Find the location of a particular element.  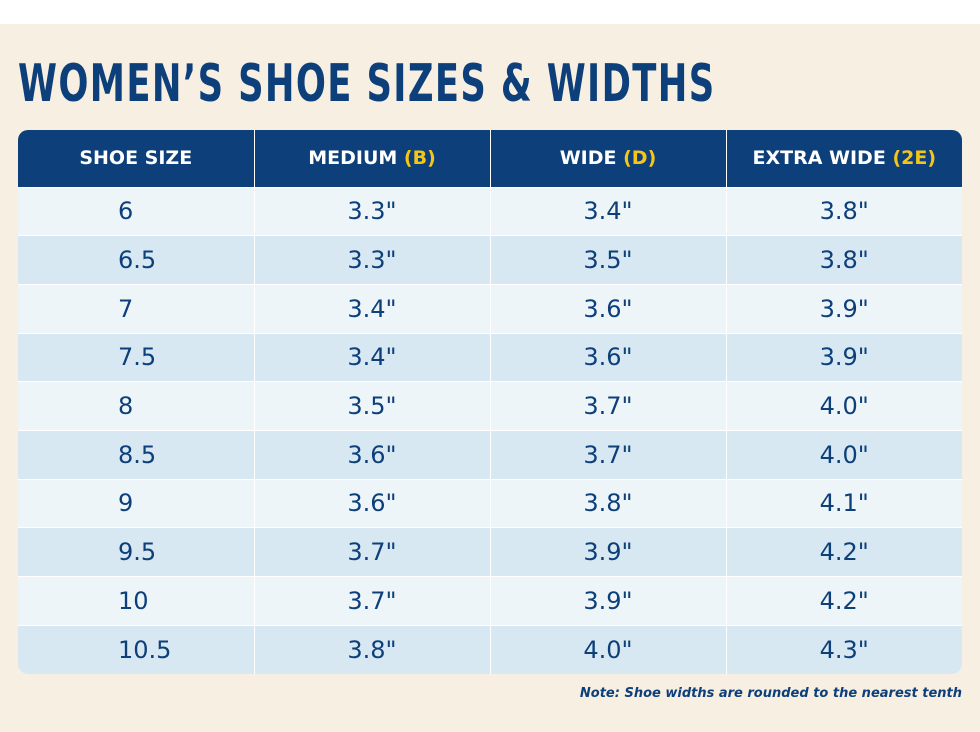

header-label: SHOE SIZE is located at coordinates (136, 158).